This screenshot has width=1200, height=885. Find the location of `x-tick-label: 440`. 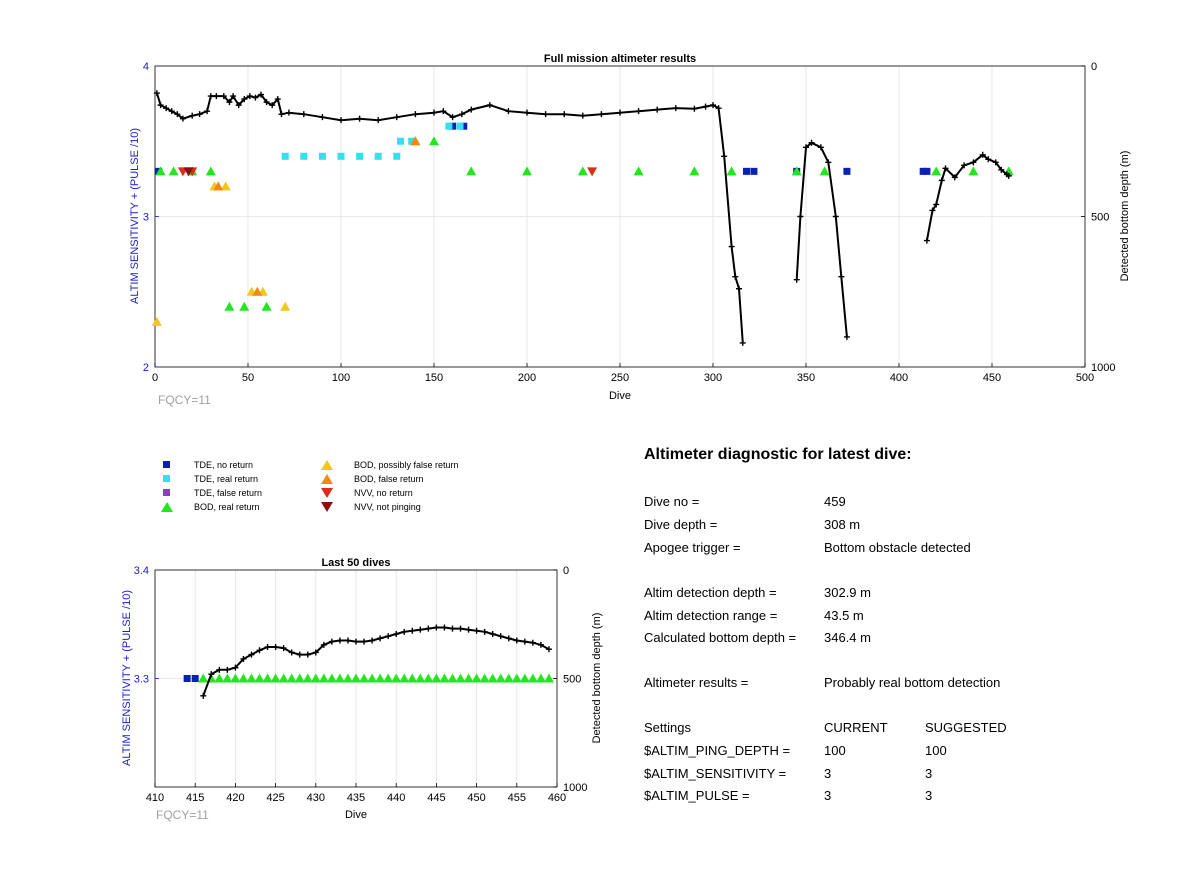

x-tick-label: 440 is located at coordinates (396, 798).